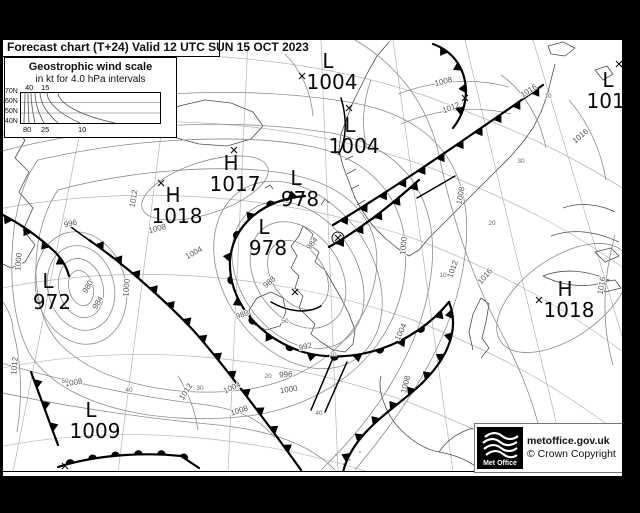 The image size is (640, 513). I want to click on wind-scale-lat-label: 40N, so click(11, 121).